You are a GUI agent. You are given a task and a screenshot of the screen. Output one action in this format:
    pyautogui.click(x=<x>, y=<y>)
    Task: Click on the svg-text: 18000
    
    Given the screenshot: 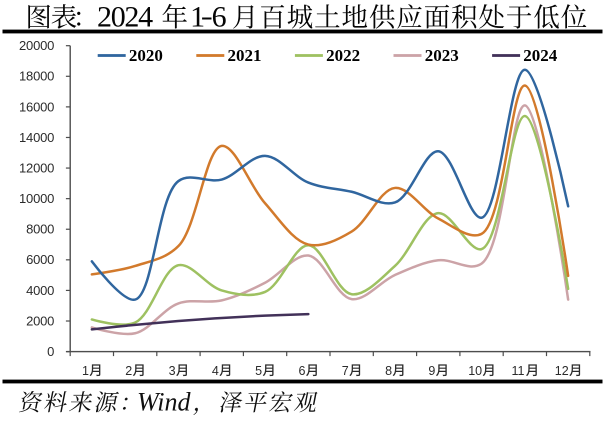 What is the action you would take?
    pyautogui.click(x=36, y=76)
    